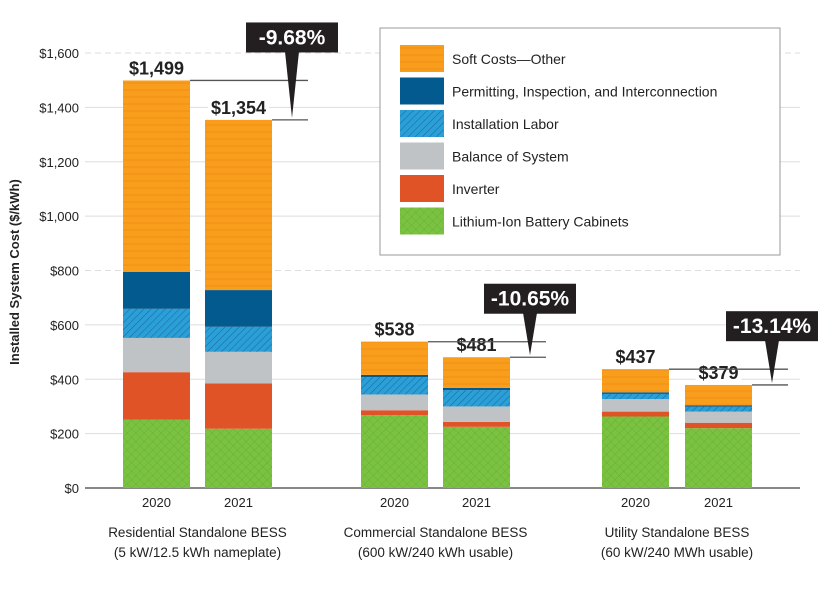 The image size is (825, 592). Describe the element at coordinates (59, 107) in the screenshot. I see `y-tick-label: $1,400` at that location.